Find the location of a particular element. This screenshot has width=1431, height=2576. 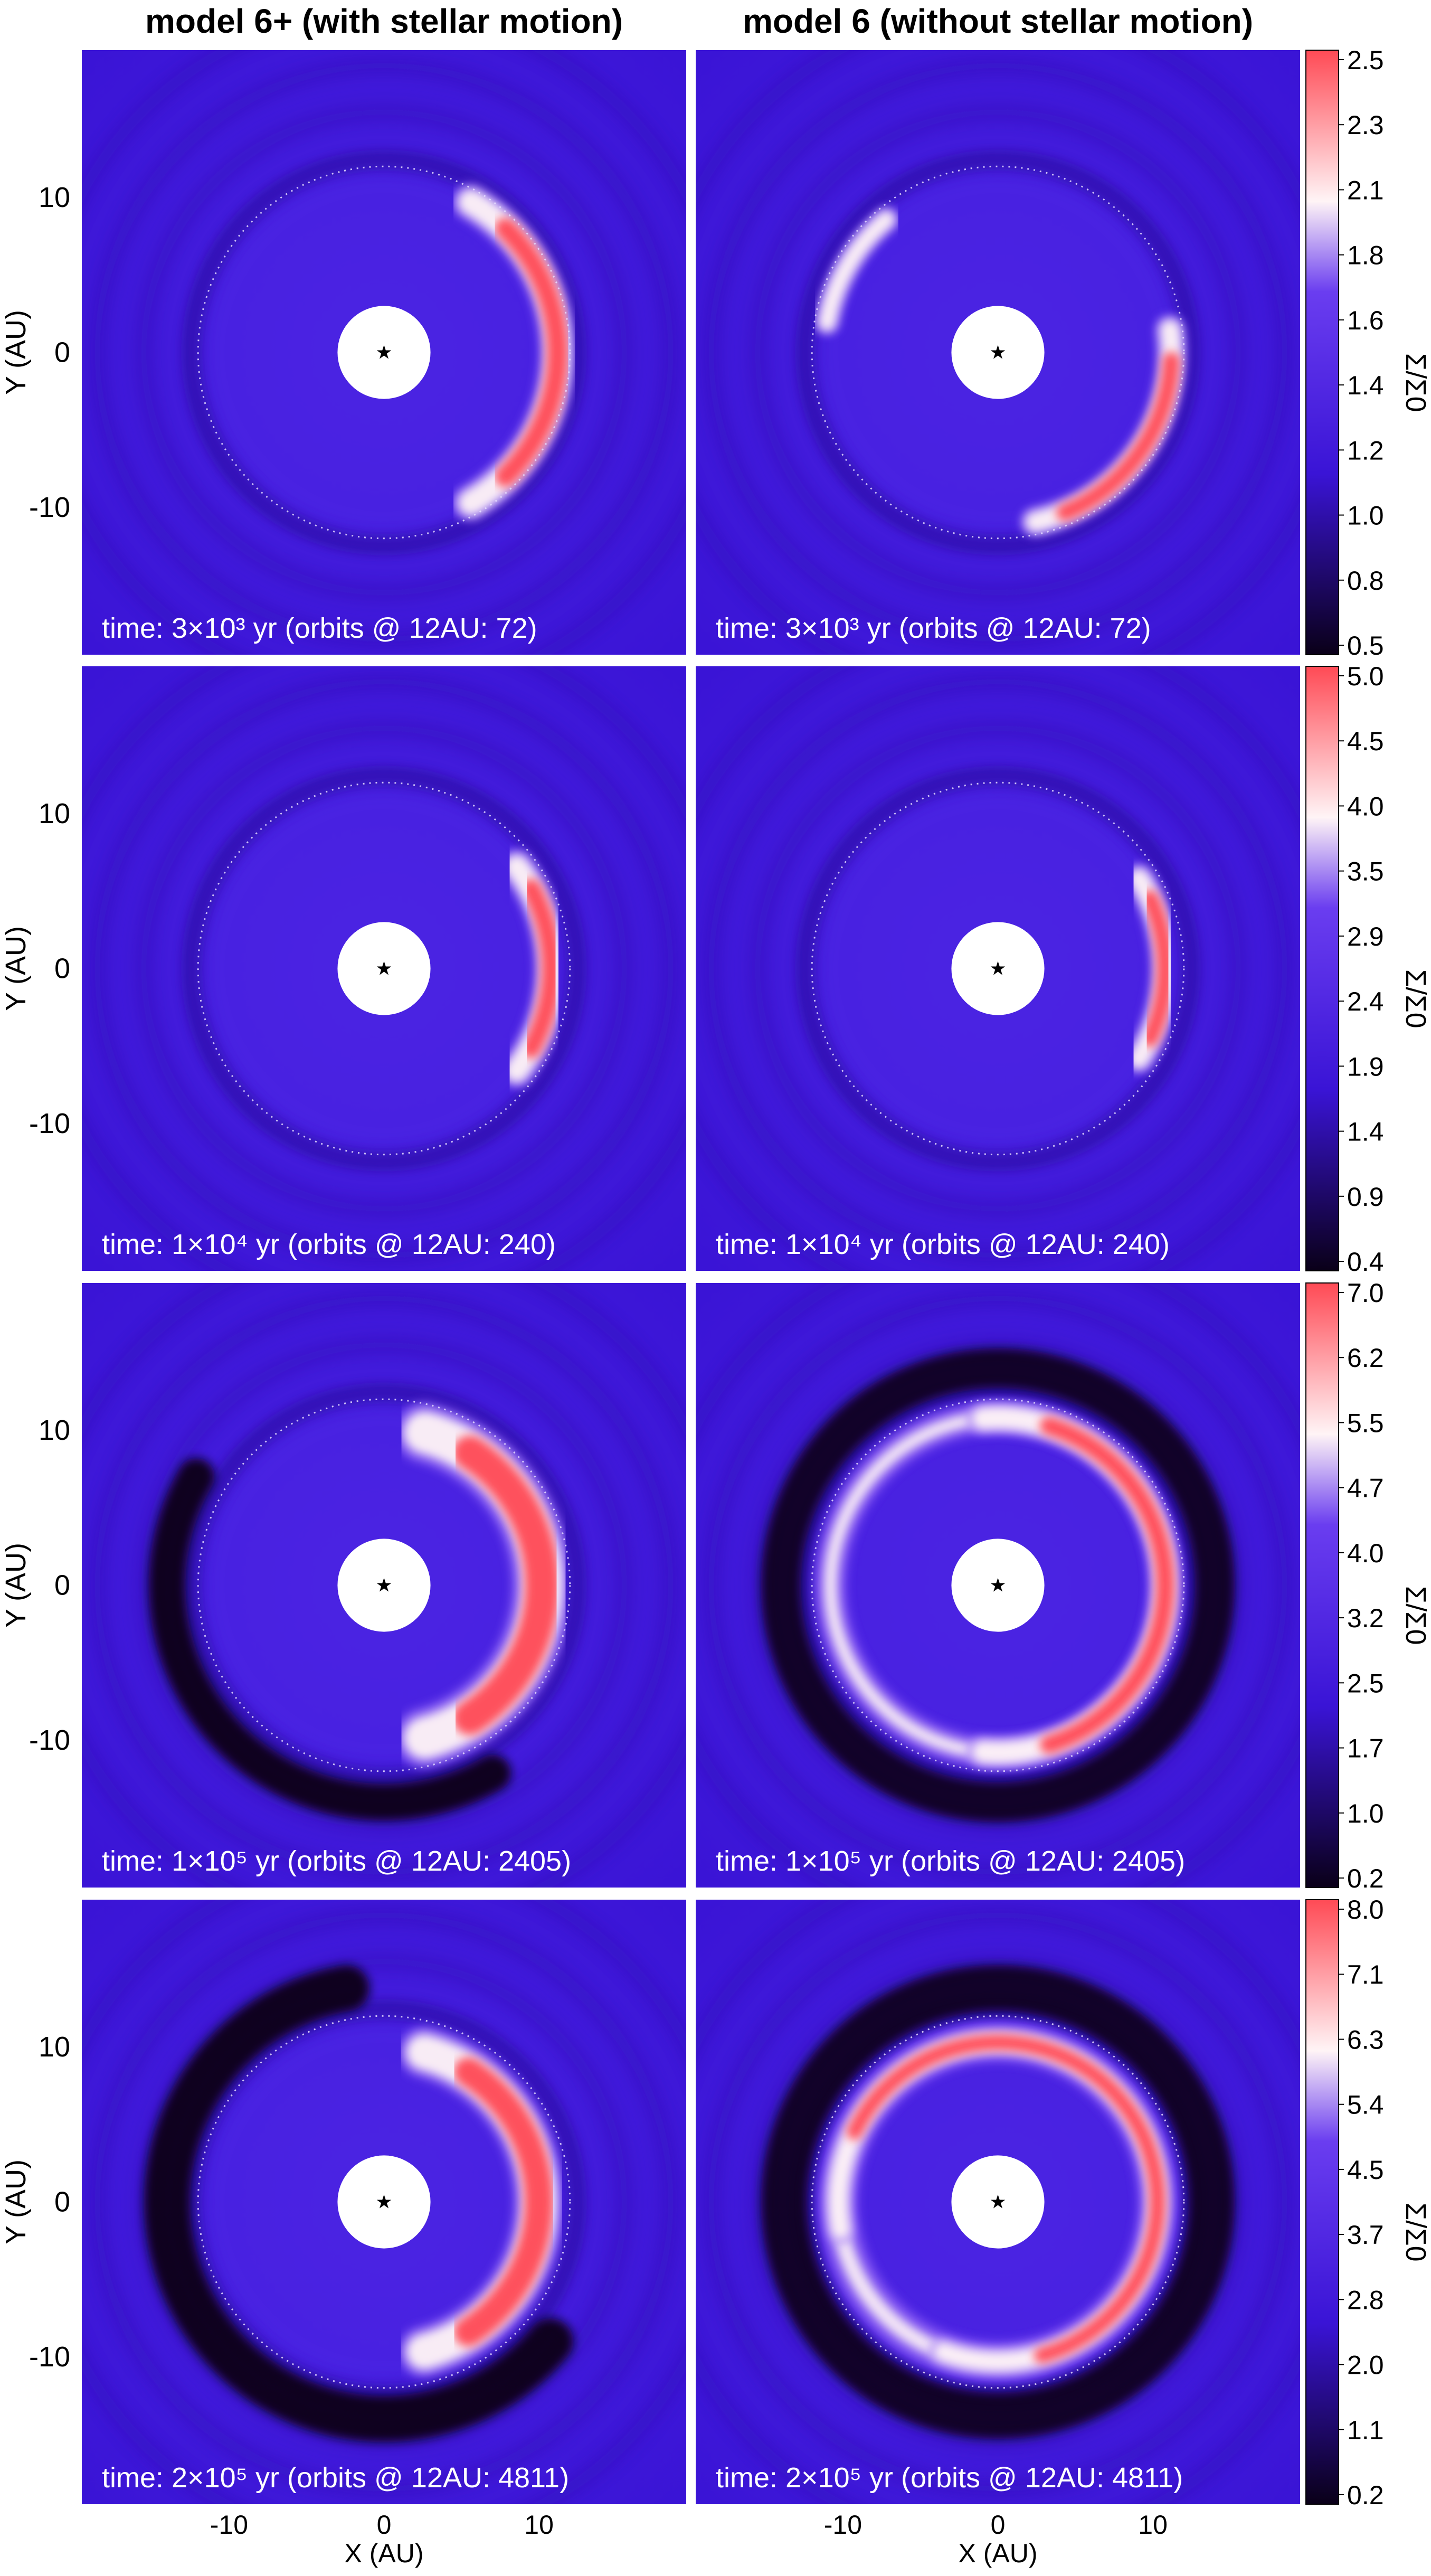

dark-arc is located at coordinates (359, 2203).